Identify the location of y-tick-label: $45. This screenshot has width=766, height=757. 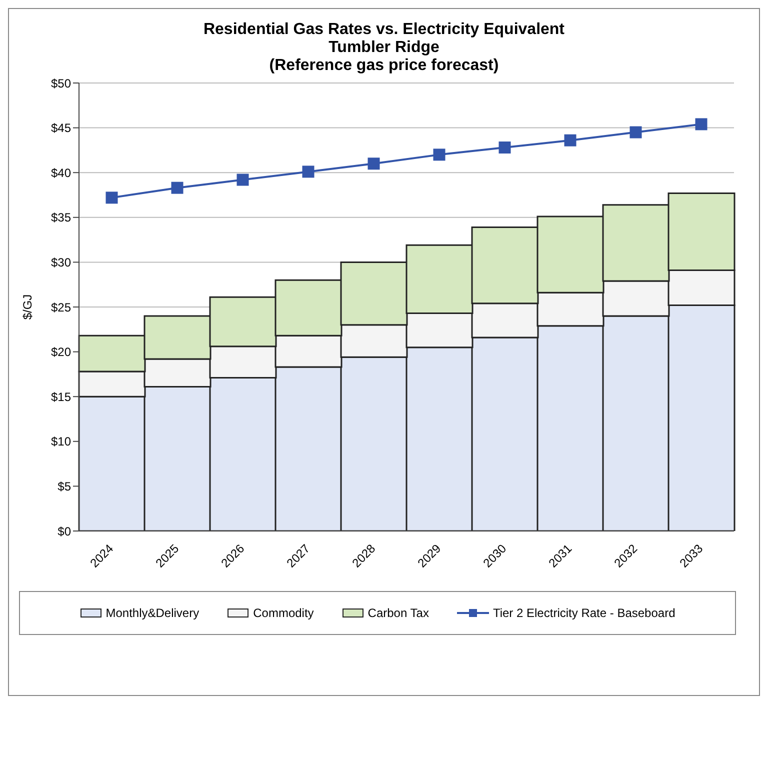
(61, 128).